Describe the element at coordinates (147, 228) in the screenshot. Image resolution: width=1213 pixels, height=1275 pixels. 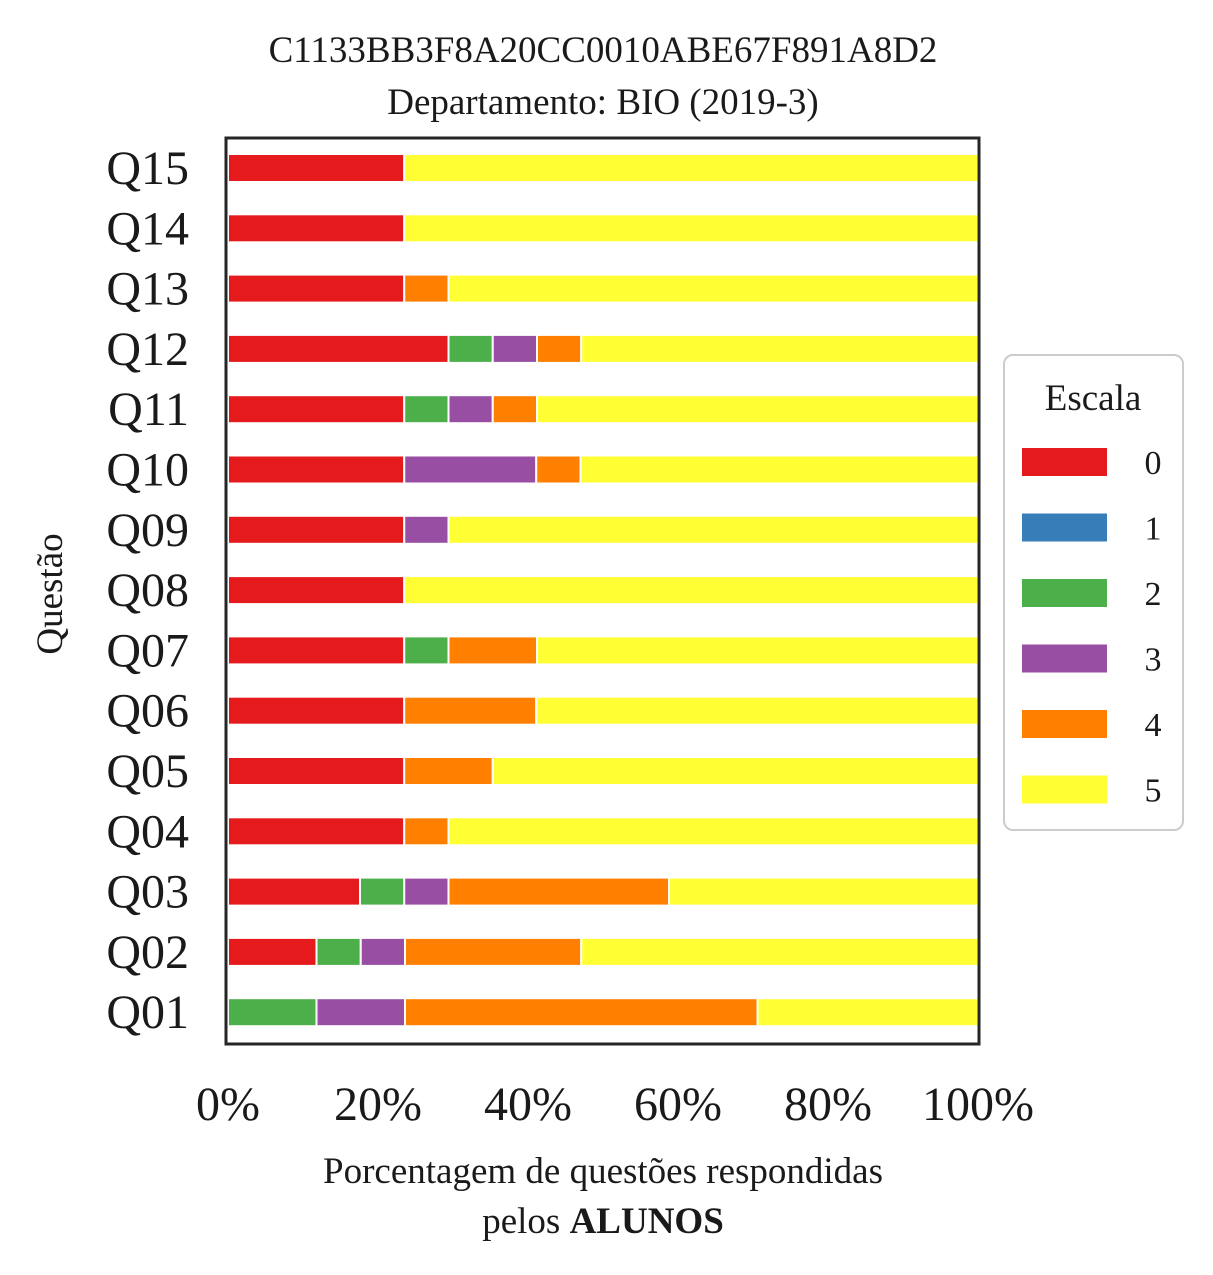
I see `y-tick-label: Q14` at that location.